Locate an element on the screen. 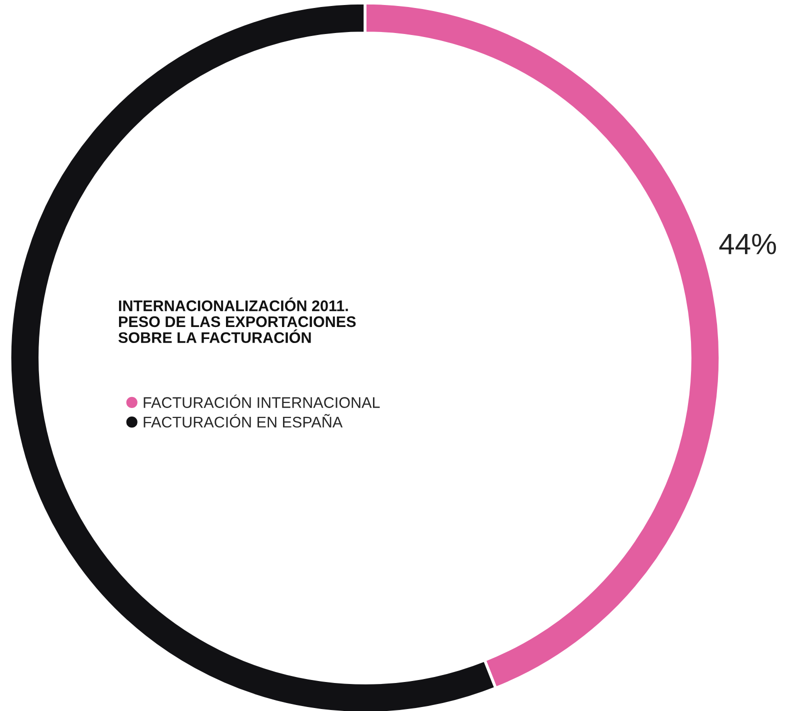  legend-label: FACTURACIÓN INTERNACIONAL is located at coordinates (262, 401).